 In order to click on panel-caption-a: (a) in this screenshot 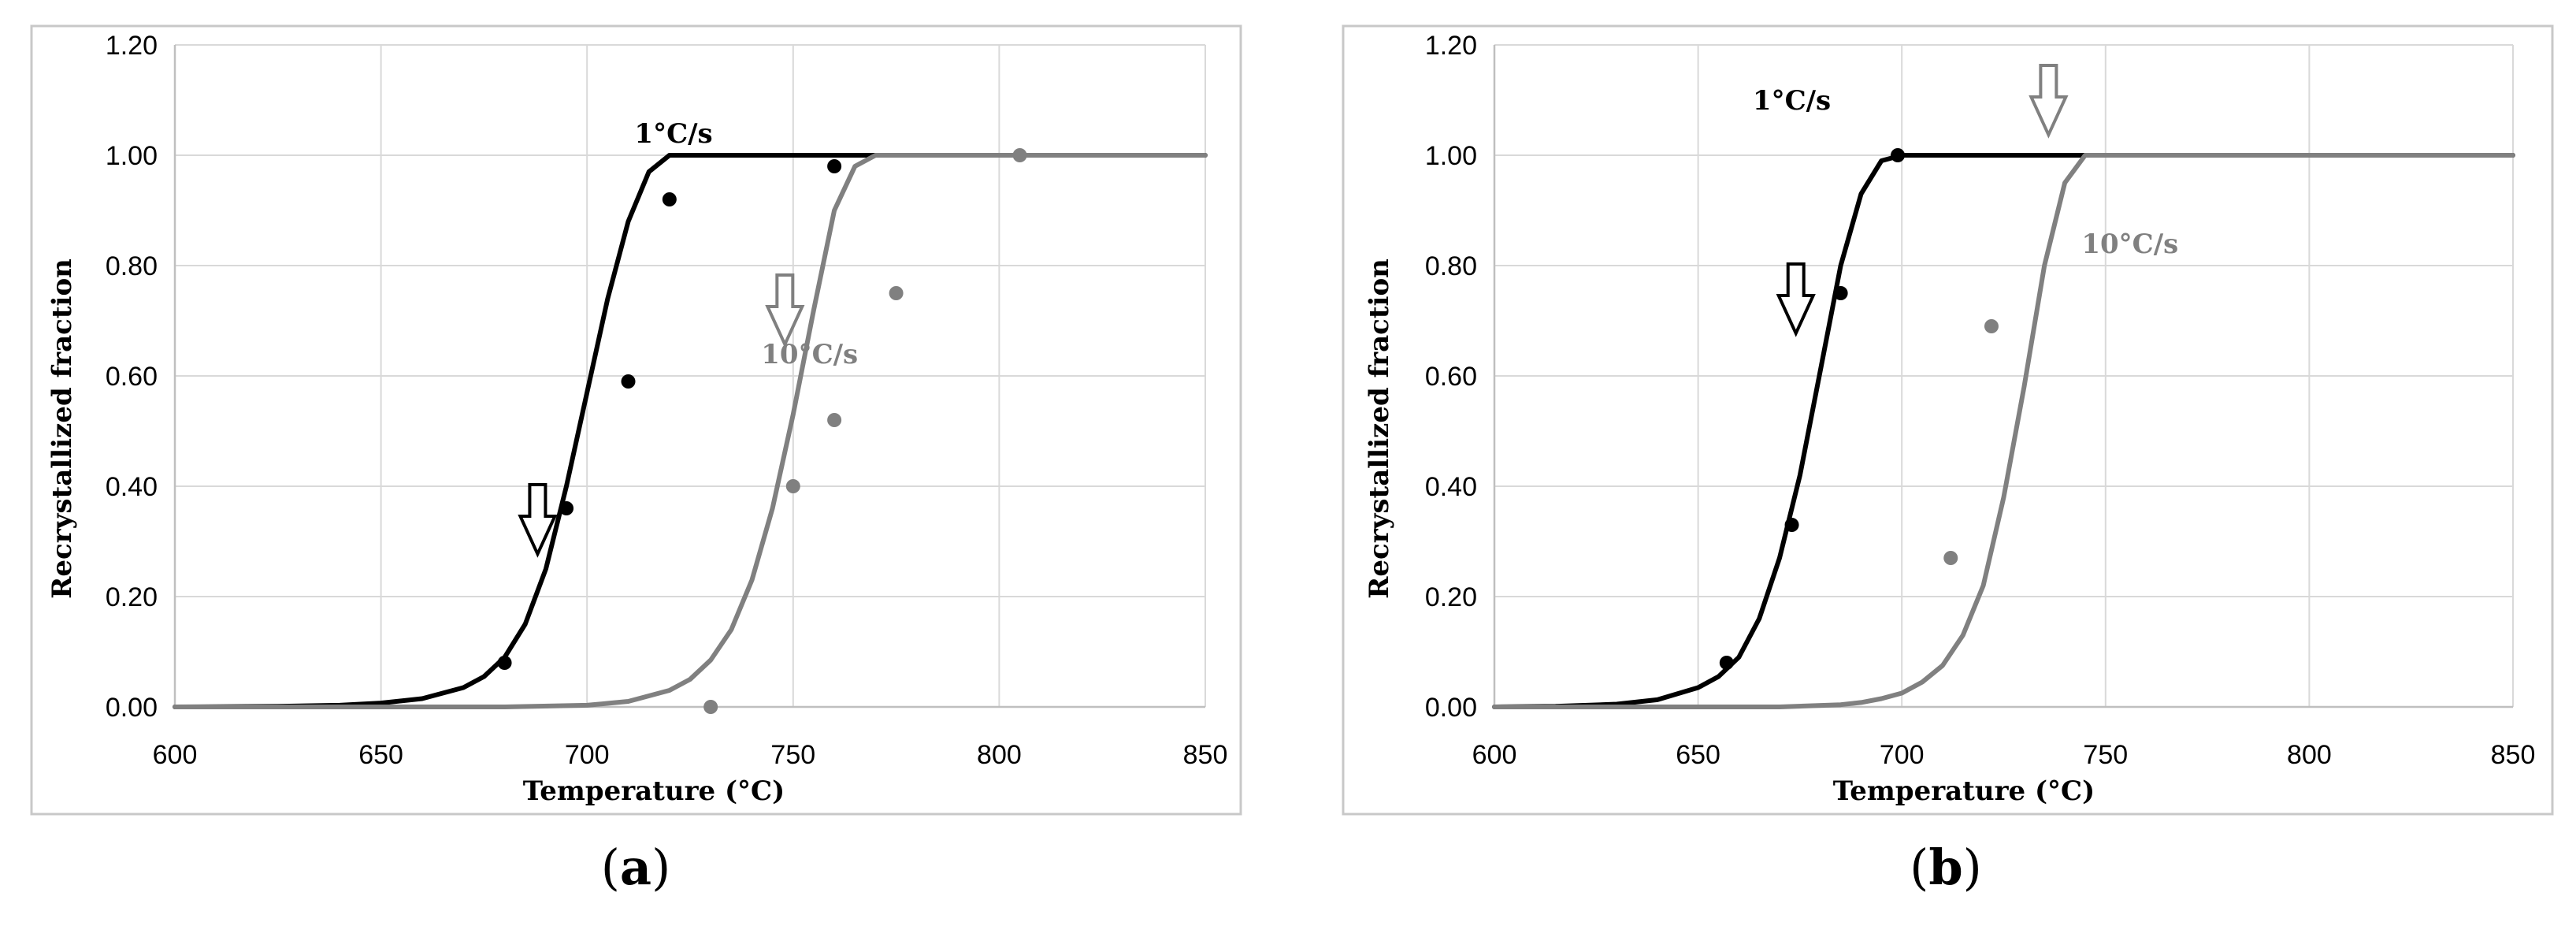, I will do `click(636, 867)`.